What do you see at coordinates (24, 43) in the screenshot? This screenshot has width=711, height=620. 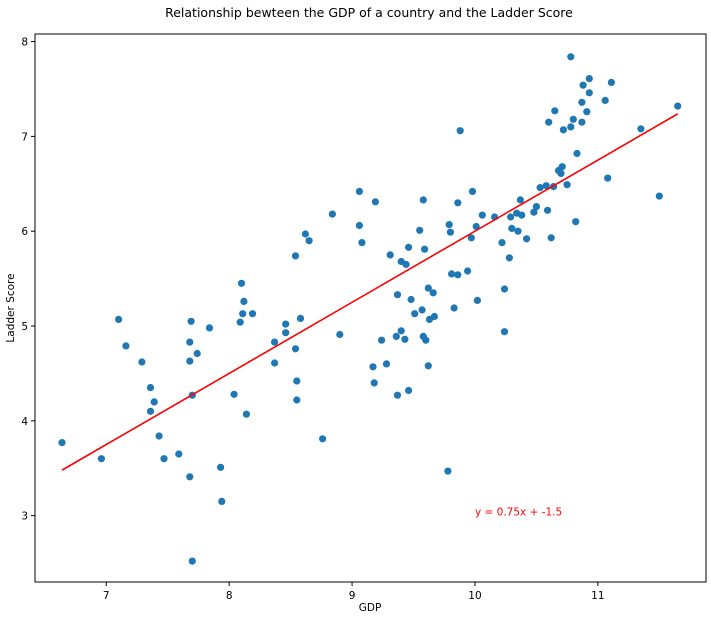 I see `y-tick-label: 8` at bounding box center [24, 43].